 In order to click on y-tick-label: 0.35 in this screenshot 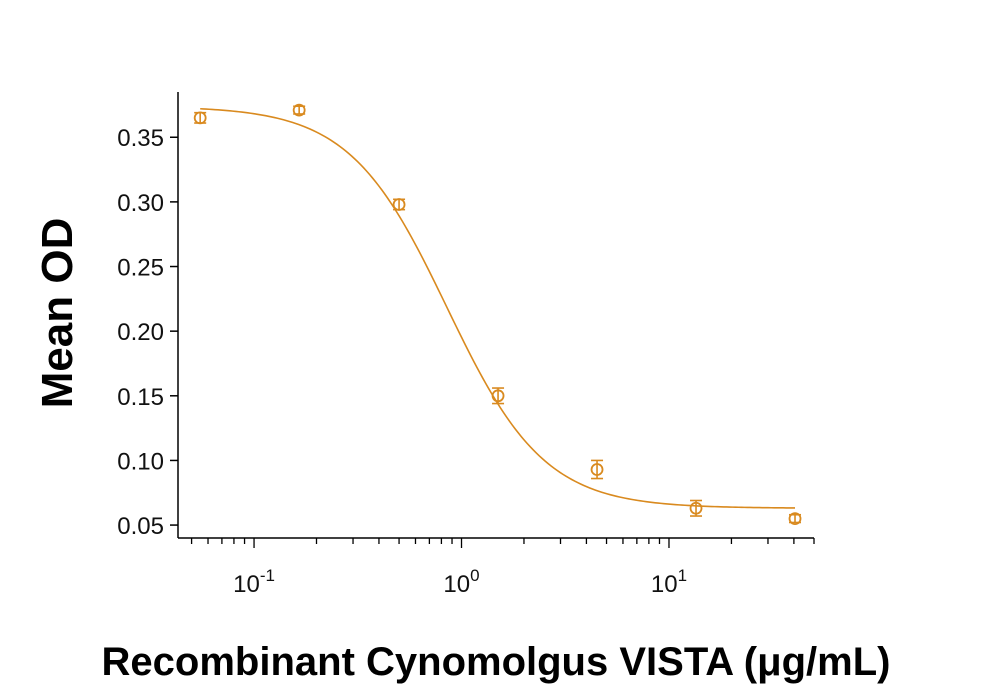, I will do `click(140, 138)`.